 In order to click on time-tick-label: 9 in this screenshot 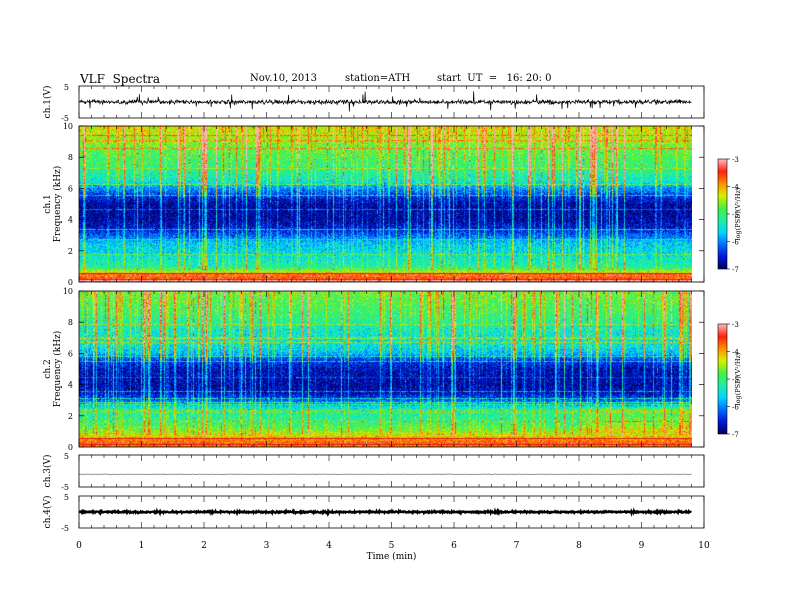, I will do `click(642, 546)`.